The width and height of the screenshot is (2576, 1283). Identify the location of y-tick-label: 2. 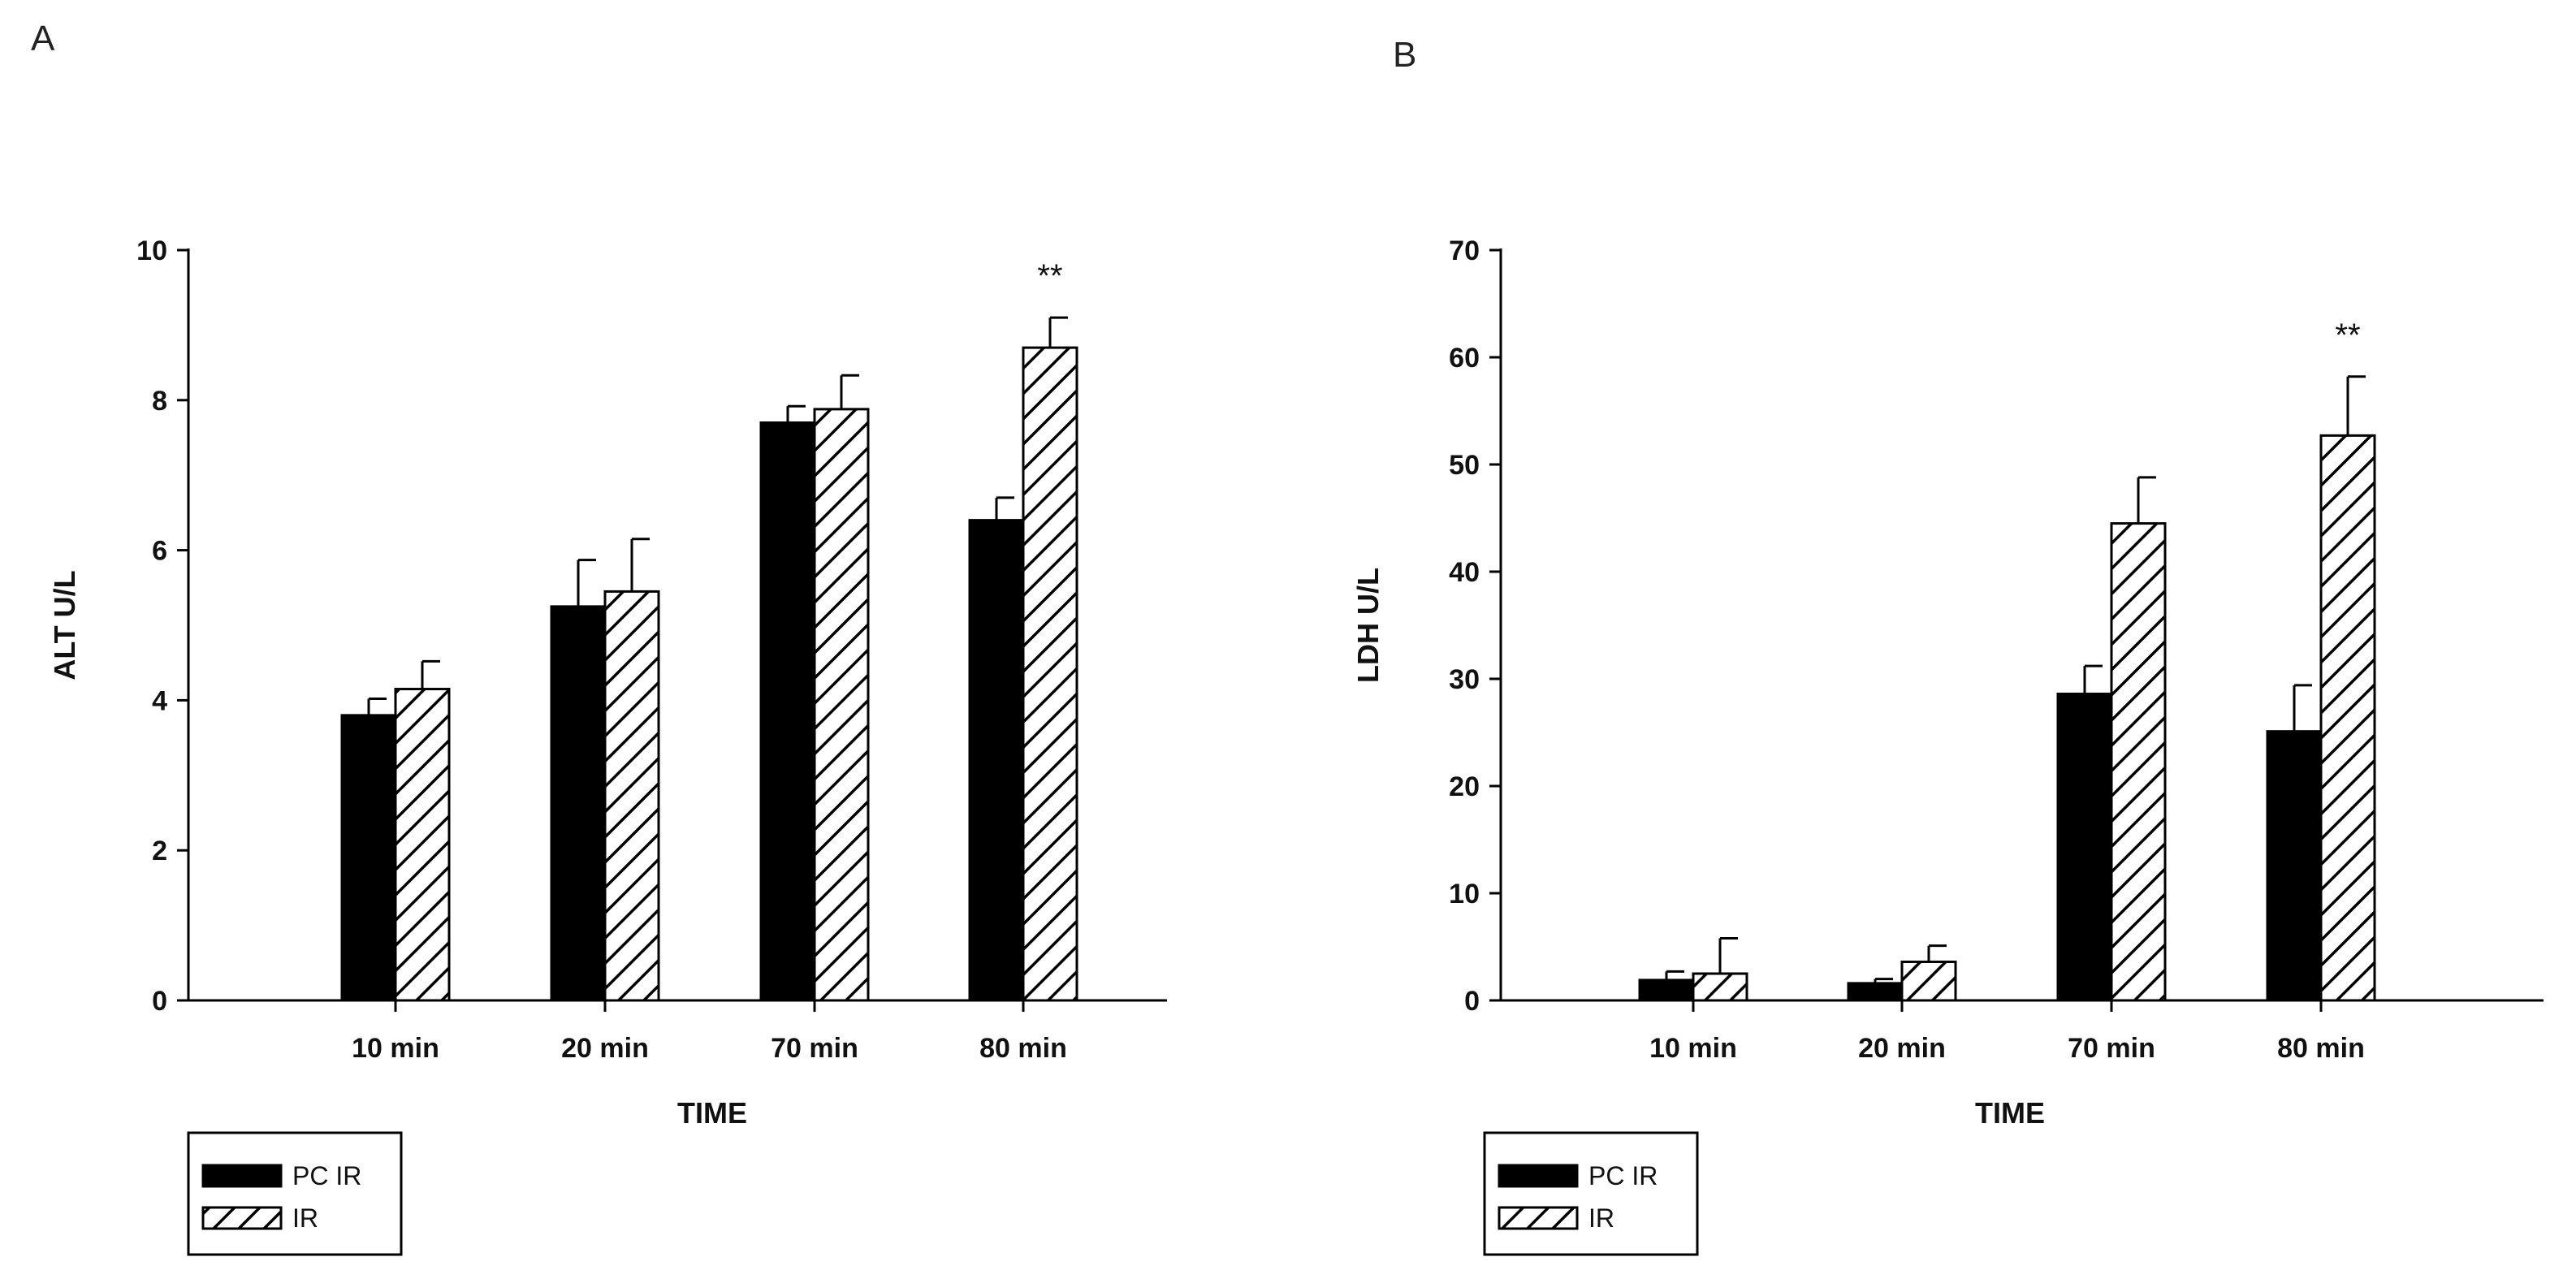
(160, 851).